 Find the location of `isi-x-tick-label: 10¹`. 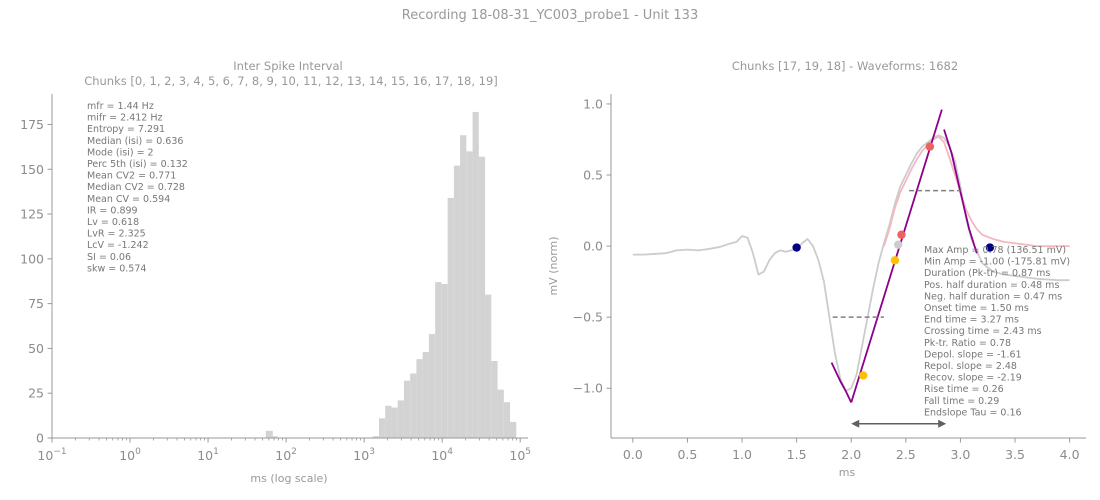

isi-x-tick-label: 10¹ is located at coordinates (208, 455).